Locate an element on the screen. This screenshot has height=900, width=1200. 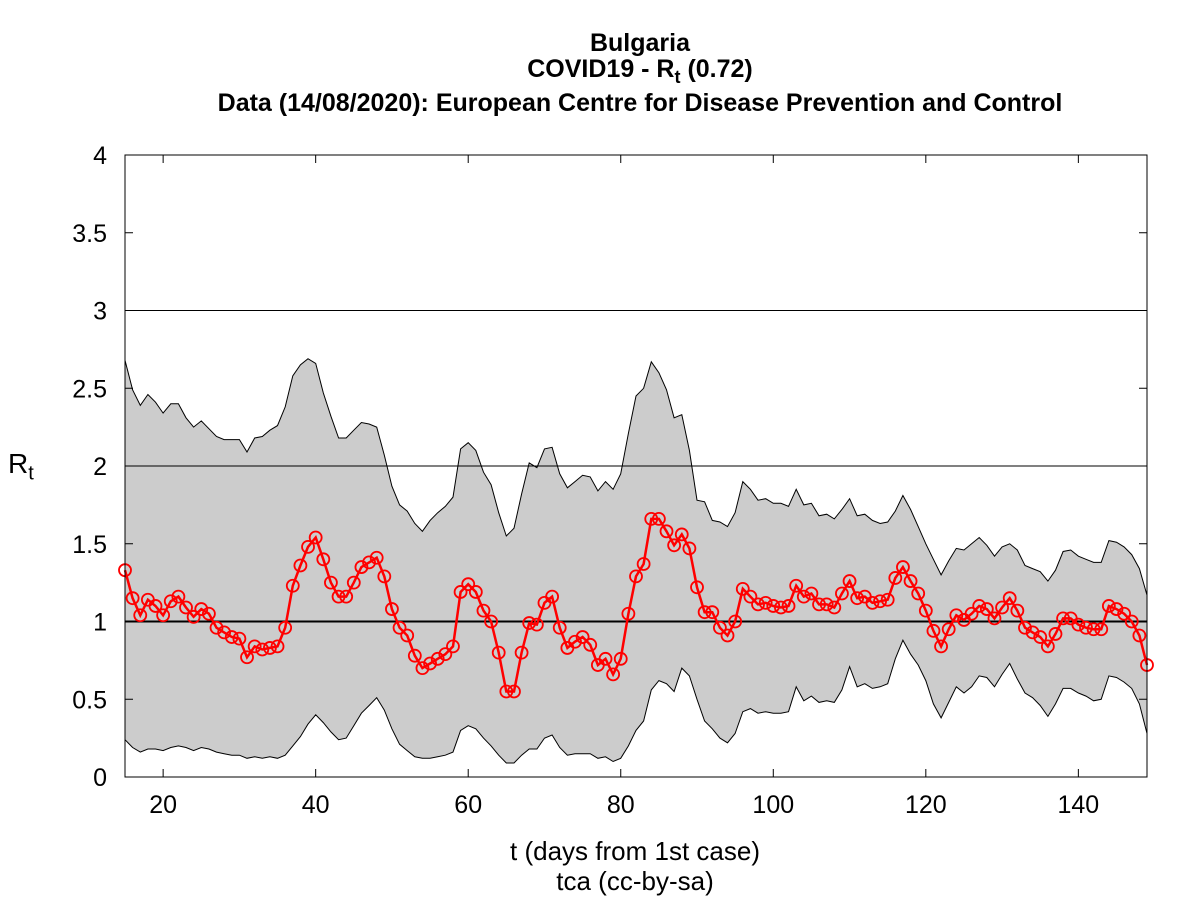
y-axis-label: Rt is located at coordinates (21, 467).